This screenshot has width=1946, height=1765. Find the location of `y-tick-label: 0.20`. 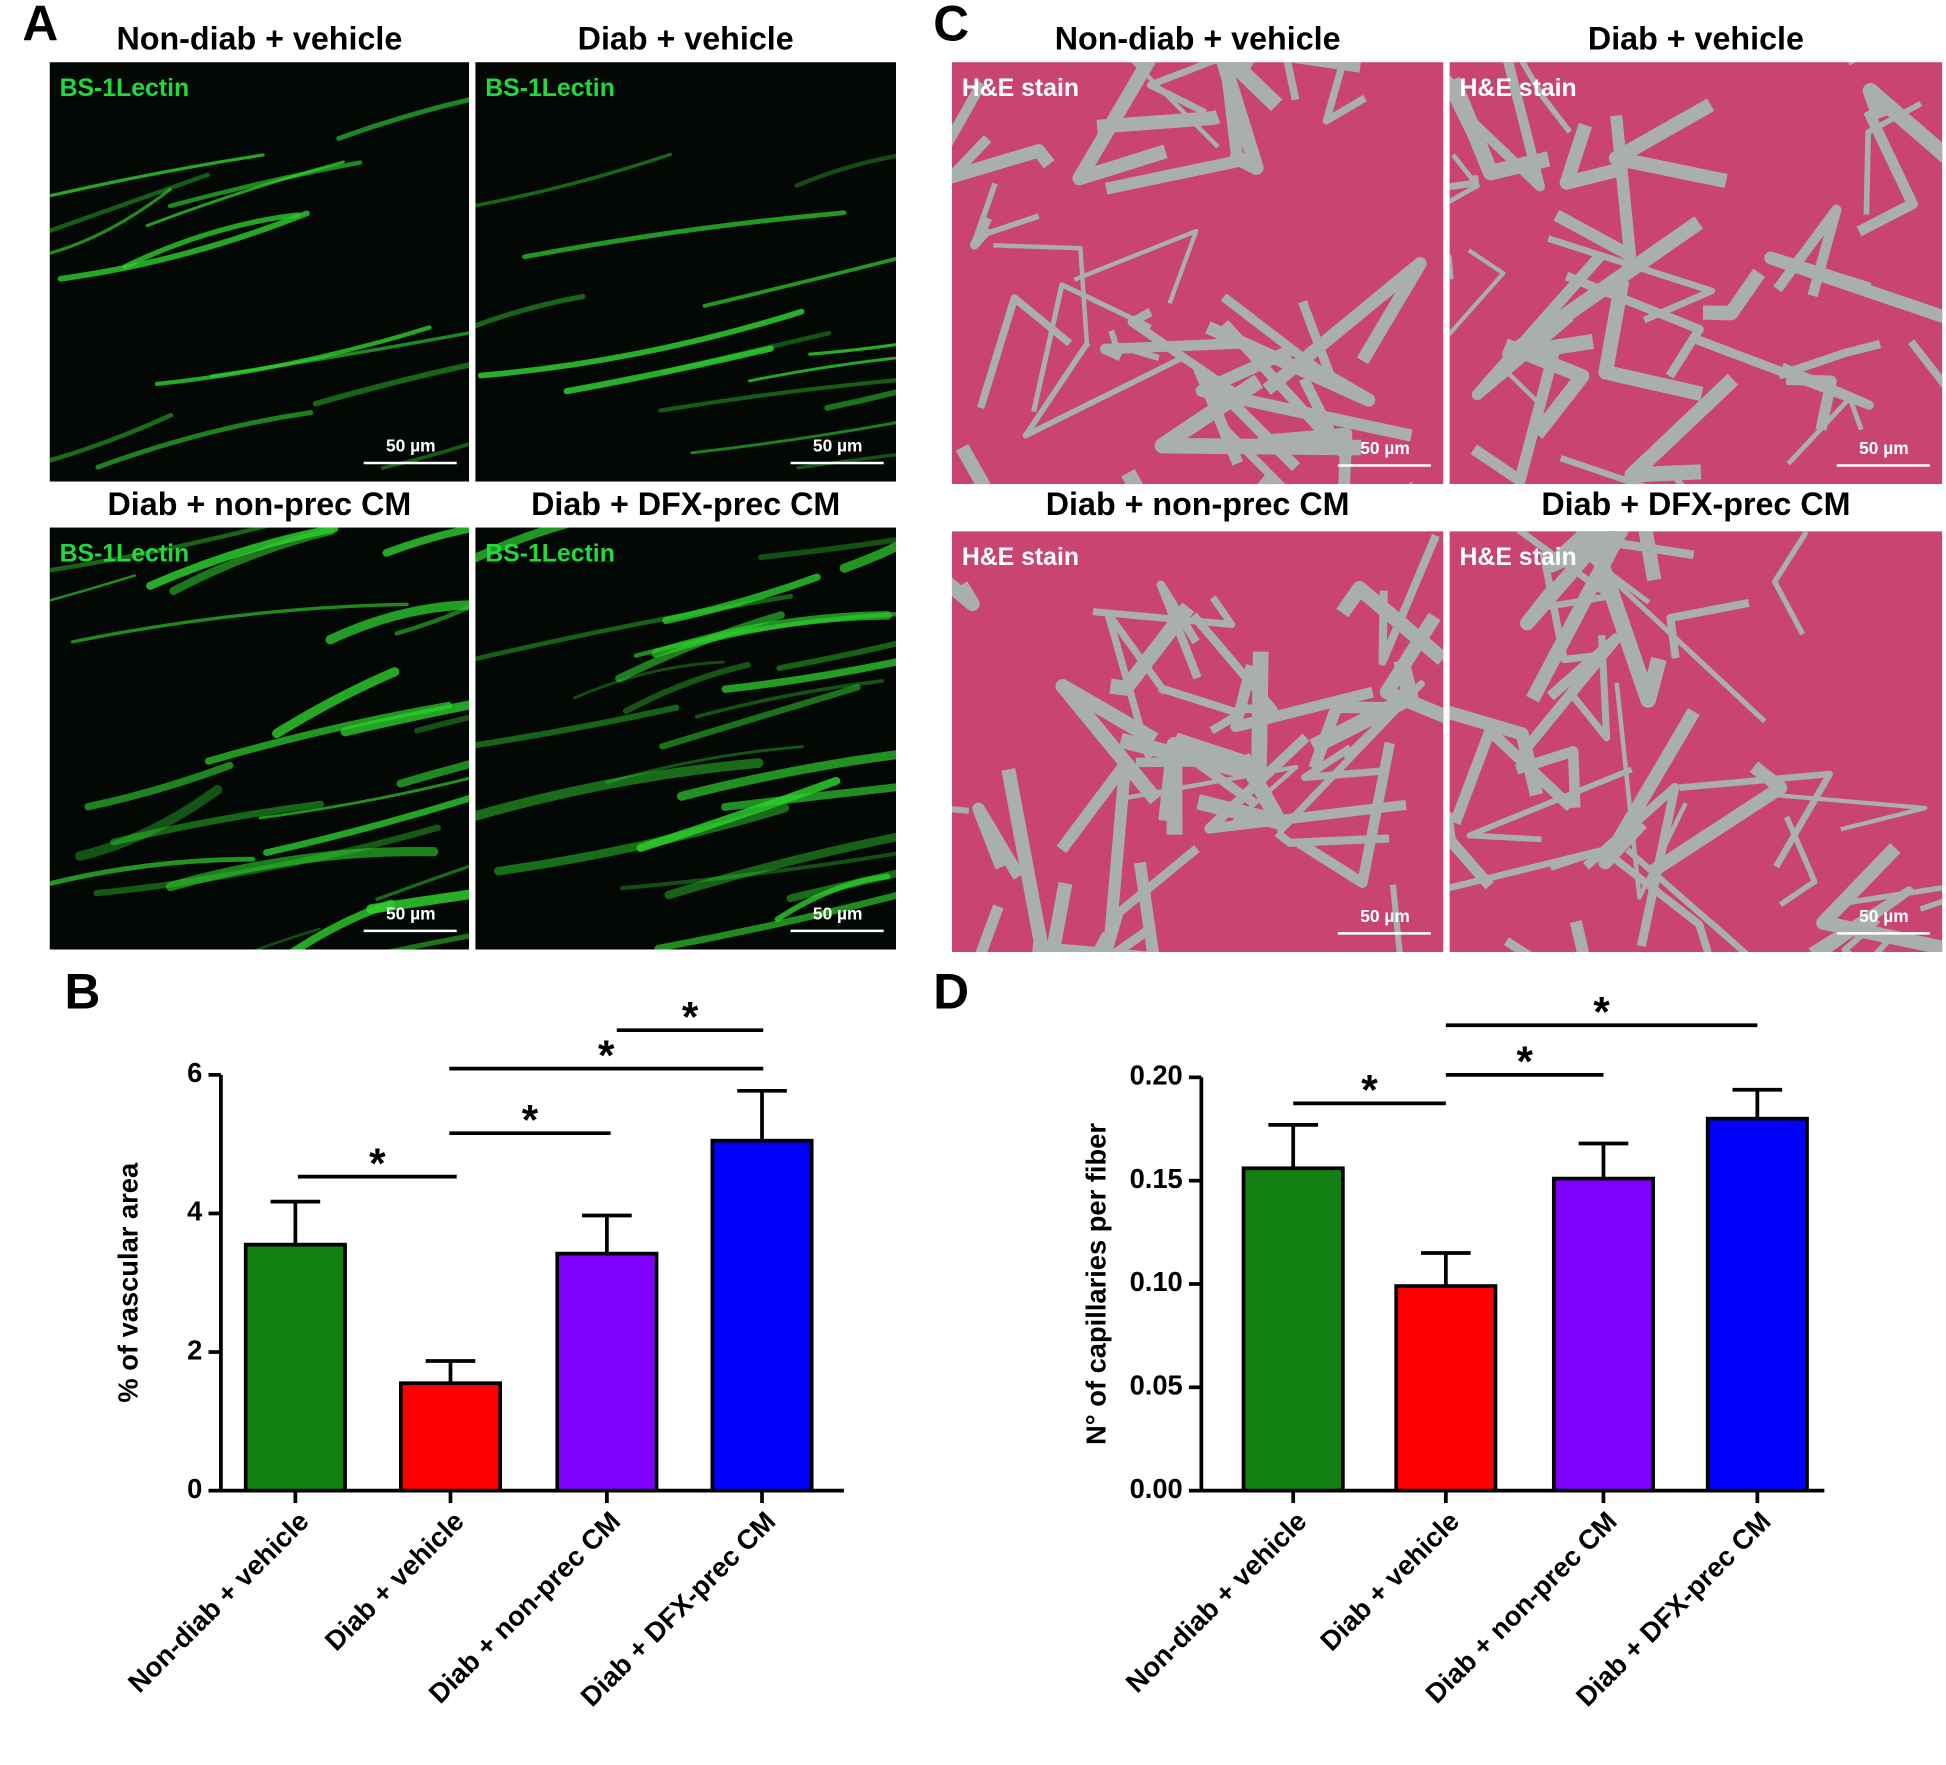

y-tick-label: 0.20 is located at coordinates (1156, 1075).